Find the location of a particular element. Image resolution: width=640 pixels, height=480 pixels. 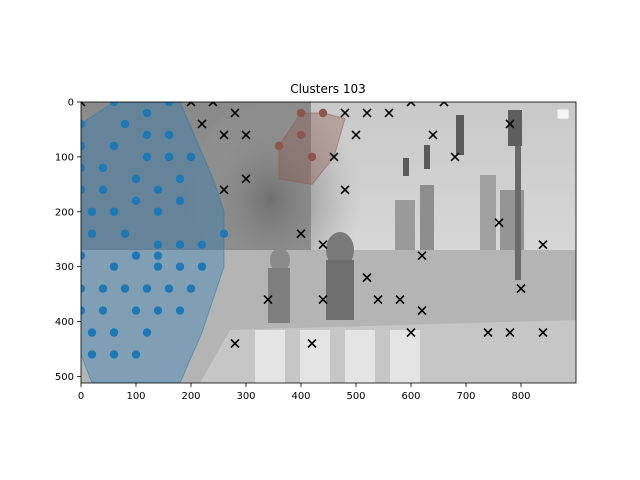

y-tick-label: 500 is located at coordinates (64, 377).